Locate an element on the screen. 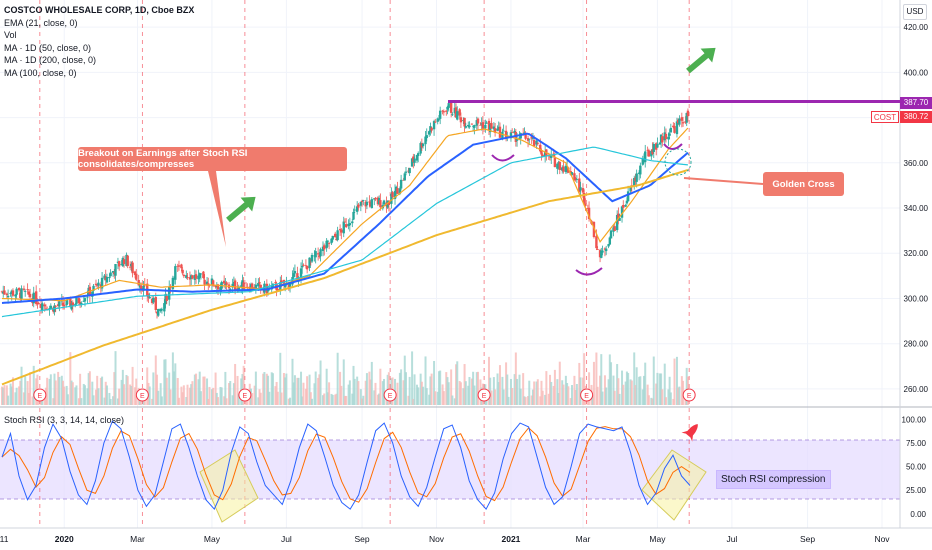 This screenshot has height=550, width=932. legend-ma50: MA · 1D (50, close, 0) is located at coordinates (48, 47).